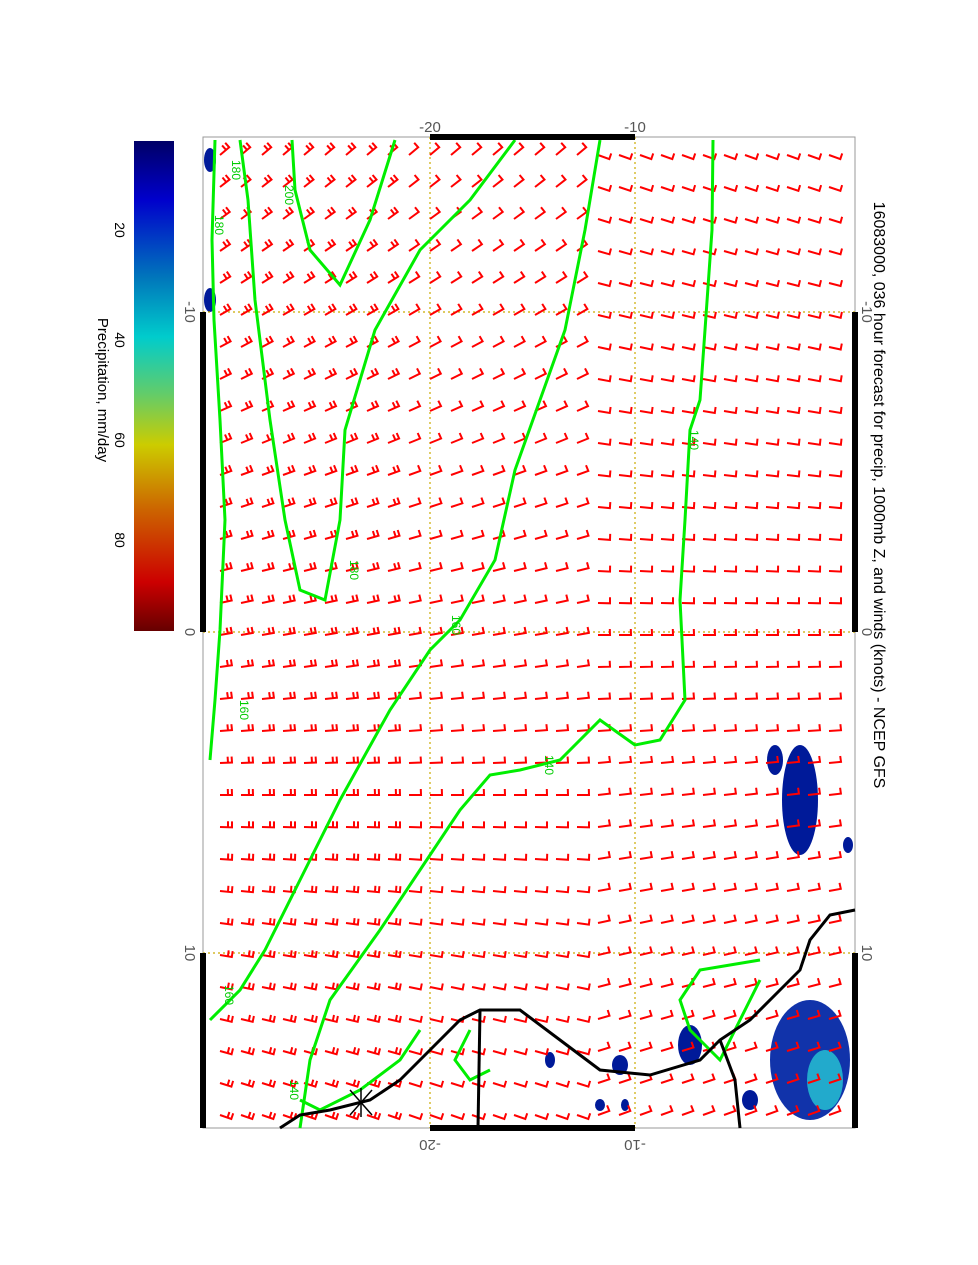  Describe the element at coordinates (102, 390) in the screenshot. I see `colorbar-label: Precipitation, mm/day` at that location.